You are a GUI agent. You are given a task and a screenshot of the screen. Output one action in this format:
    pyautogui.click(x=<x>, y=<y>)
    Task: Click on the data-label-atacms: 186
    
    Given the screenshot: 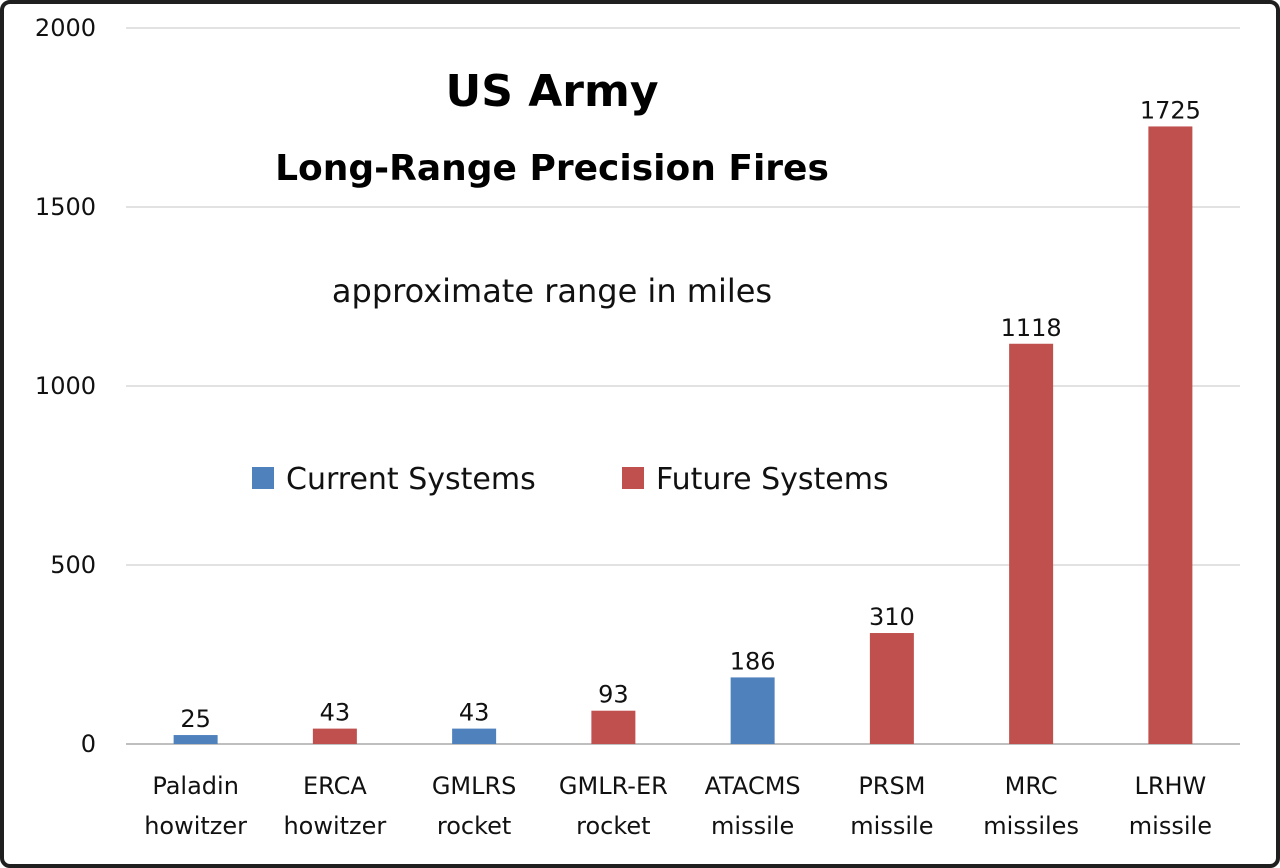 What is the action you would take?
    pyautogui.click(x=753, y=661)
    